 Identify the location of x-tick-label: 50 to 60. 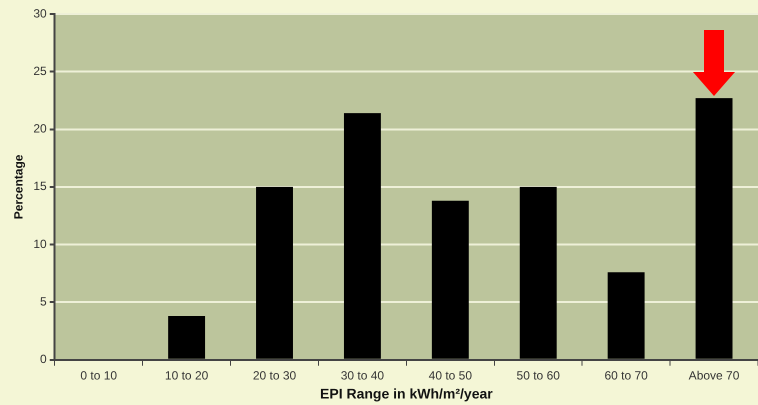
(538, 375).